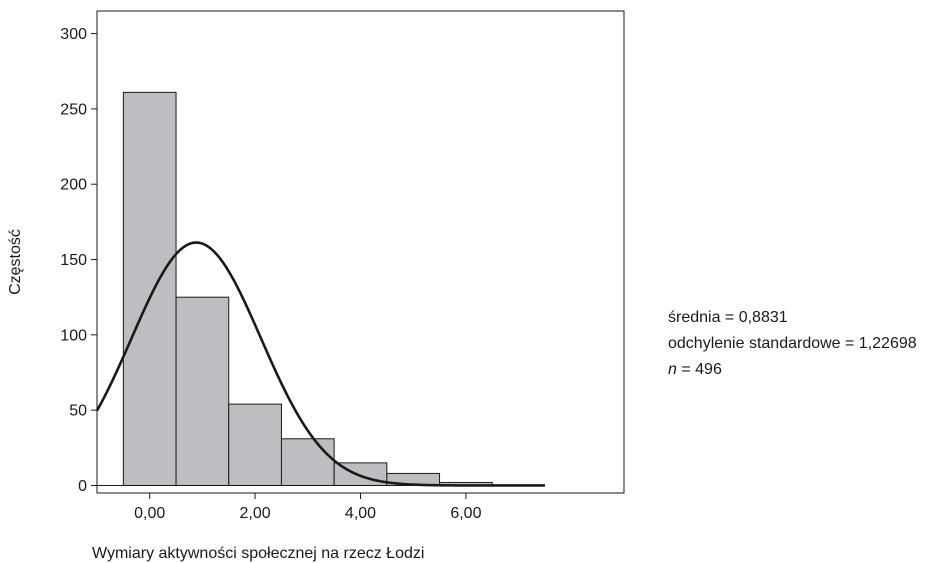 The width and height of the screenshot is (943, 563). I want to click on x-tick-label: 2,00, so click(255, 513).